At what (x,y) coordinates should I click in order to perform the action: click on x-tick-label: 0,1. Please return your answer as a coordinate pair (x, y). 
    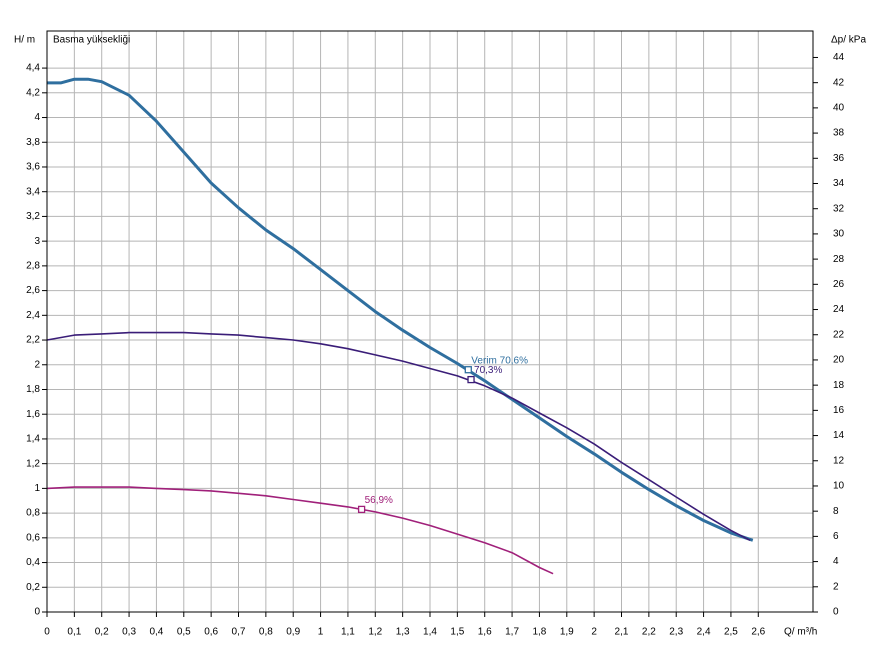
    Looking at the image, I should click on (74, 632).